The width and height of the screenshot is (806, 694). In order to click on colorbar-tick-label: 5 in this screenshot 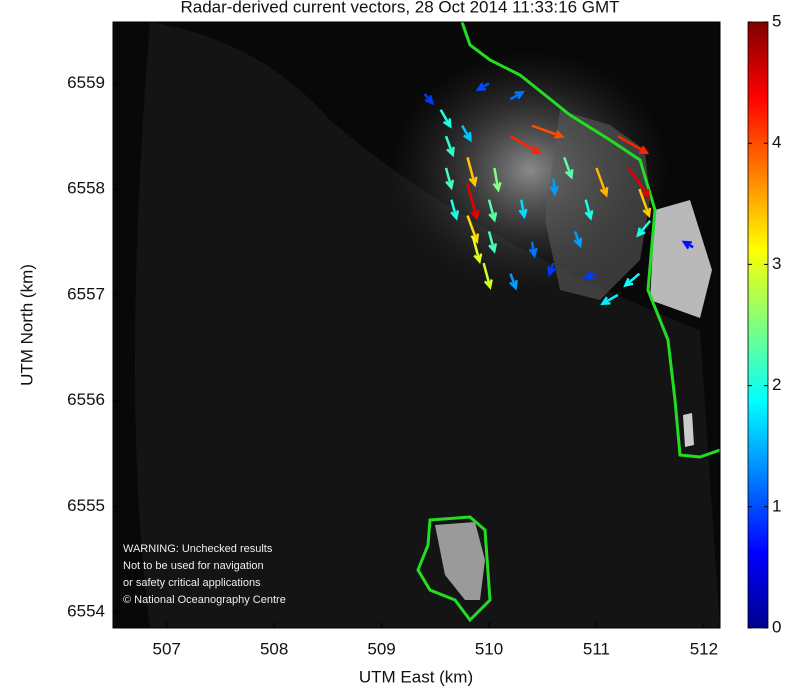, I will do `click(776, 20)`.